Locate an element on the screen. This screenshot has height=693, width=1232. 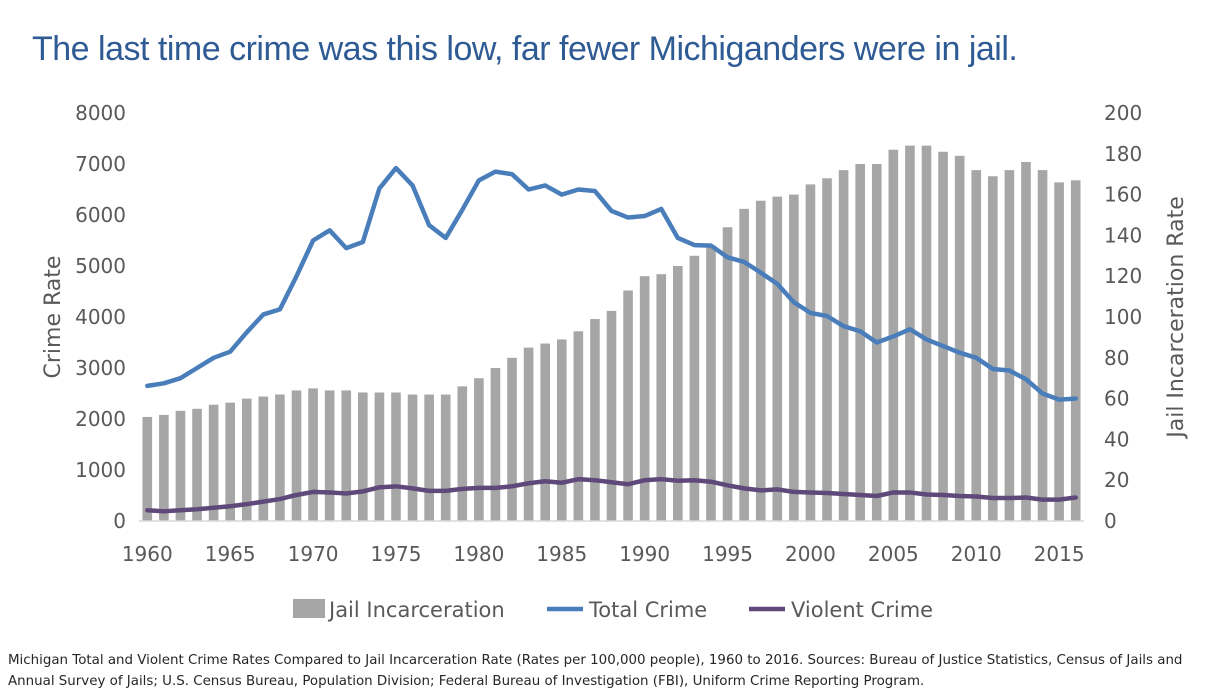
jail-bar-1987 is located at coordinates (595, 420).